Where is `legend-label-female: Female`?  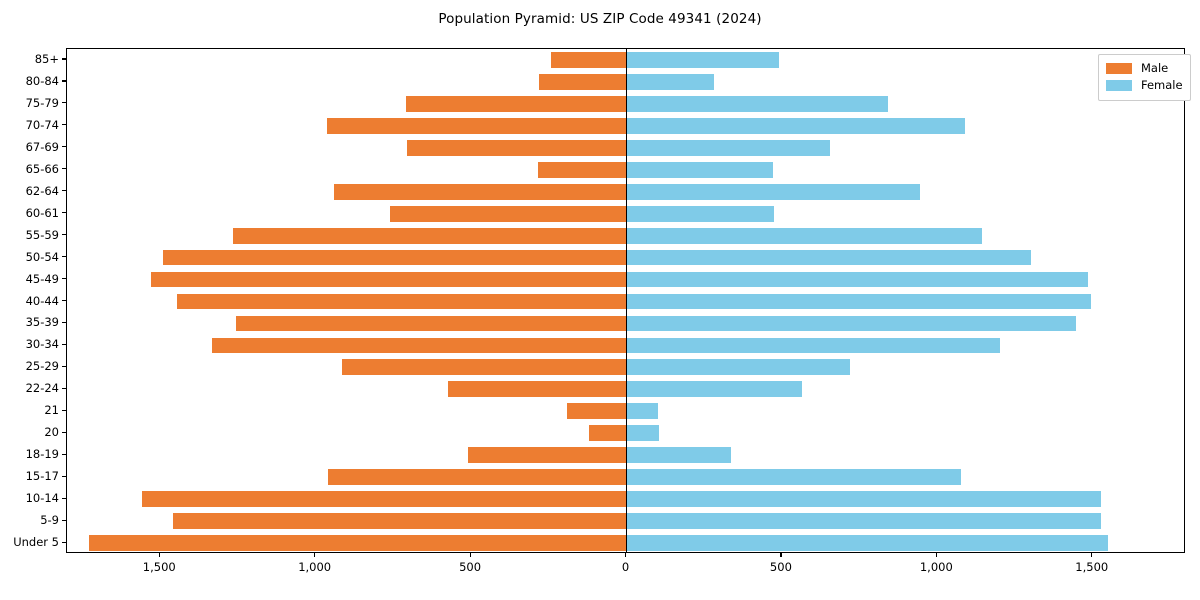 legend-label-female: Female is located at coordinates (1162, 84).